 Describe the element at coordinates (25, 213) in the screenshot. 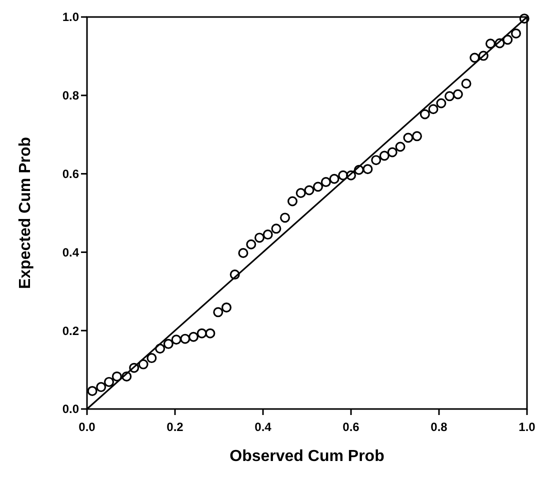

I see `y-axis-title: Expected Cum Prob` at that location.